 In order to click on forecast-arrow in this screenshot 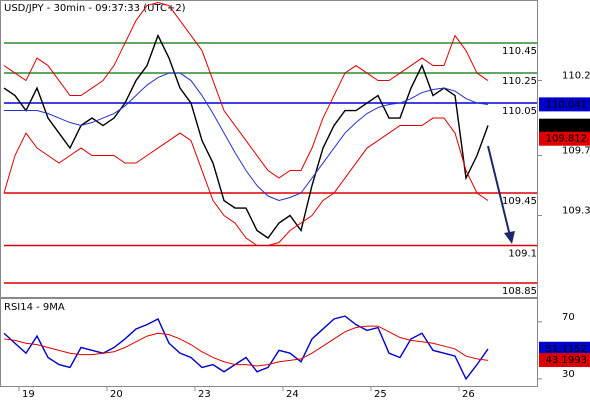, I will do `click(501, 194)`.